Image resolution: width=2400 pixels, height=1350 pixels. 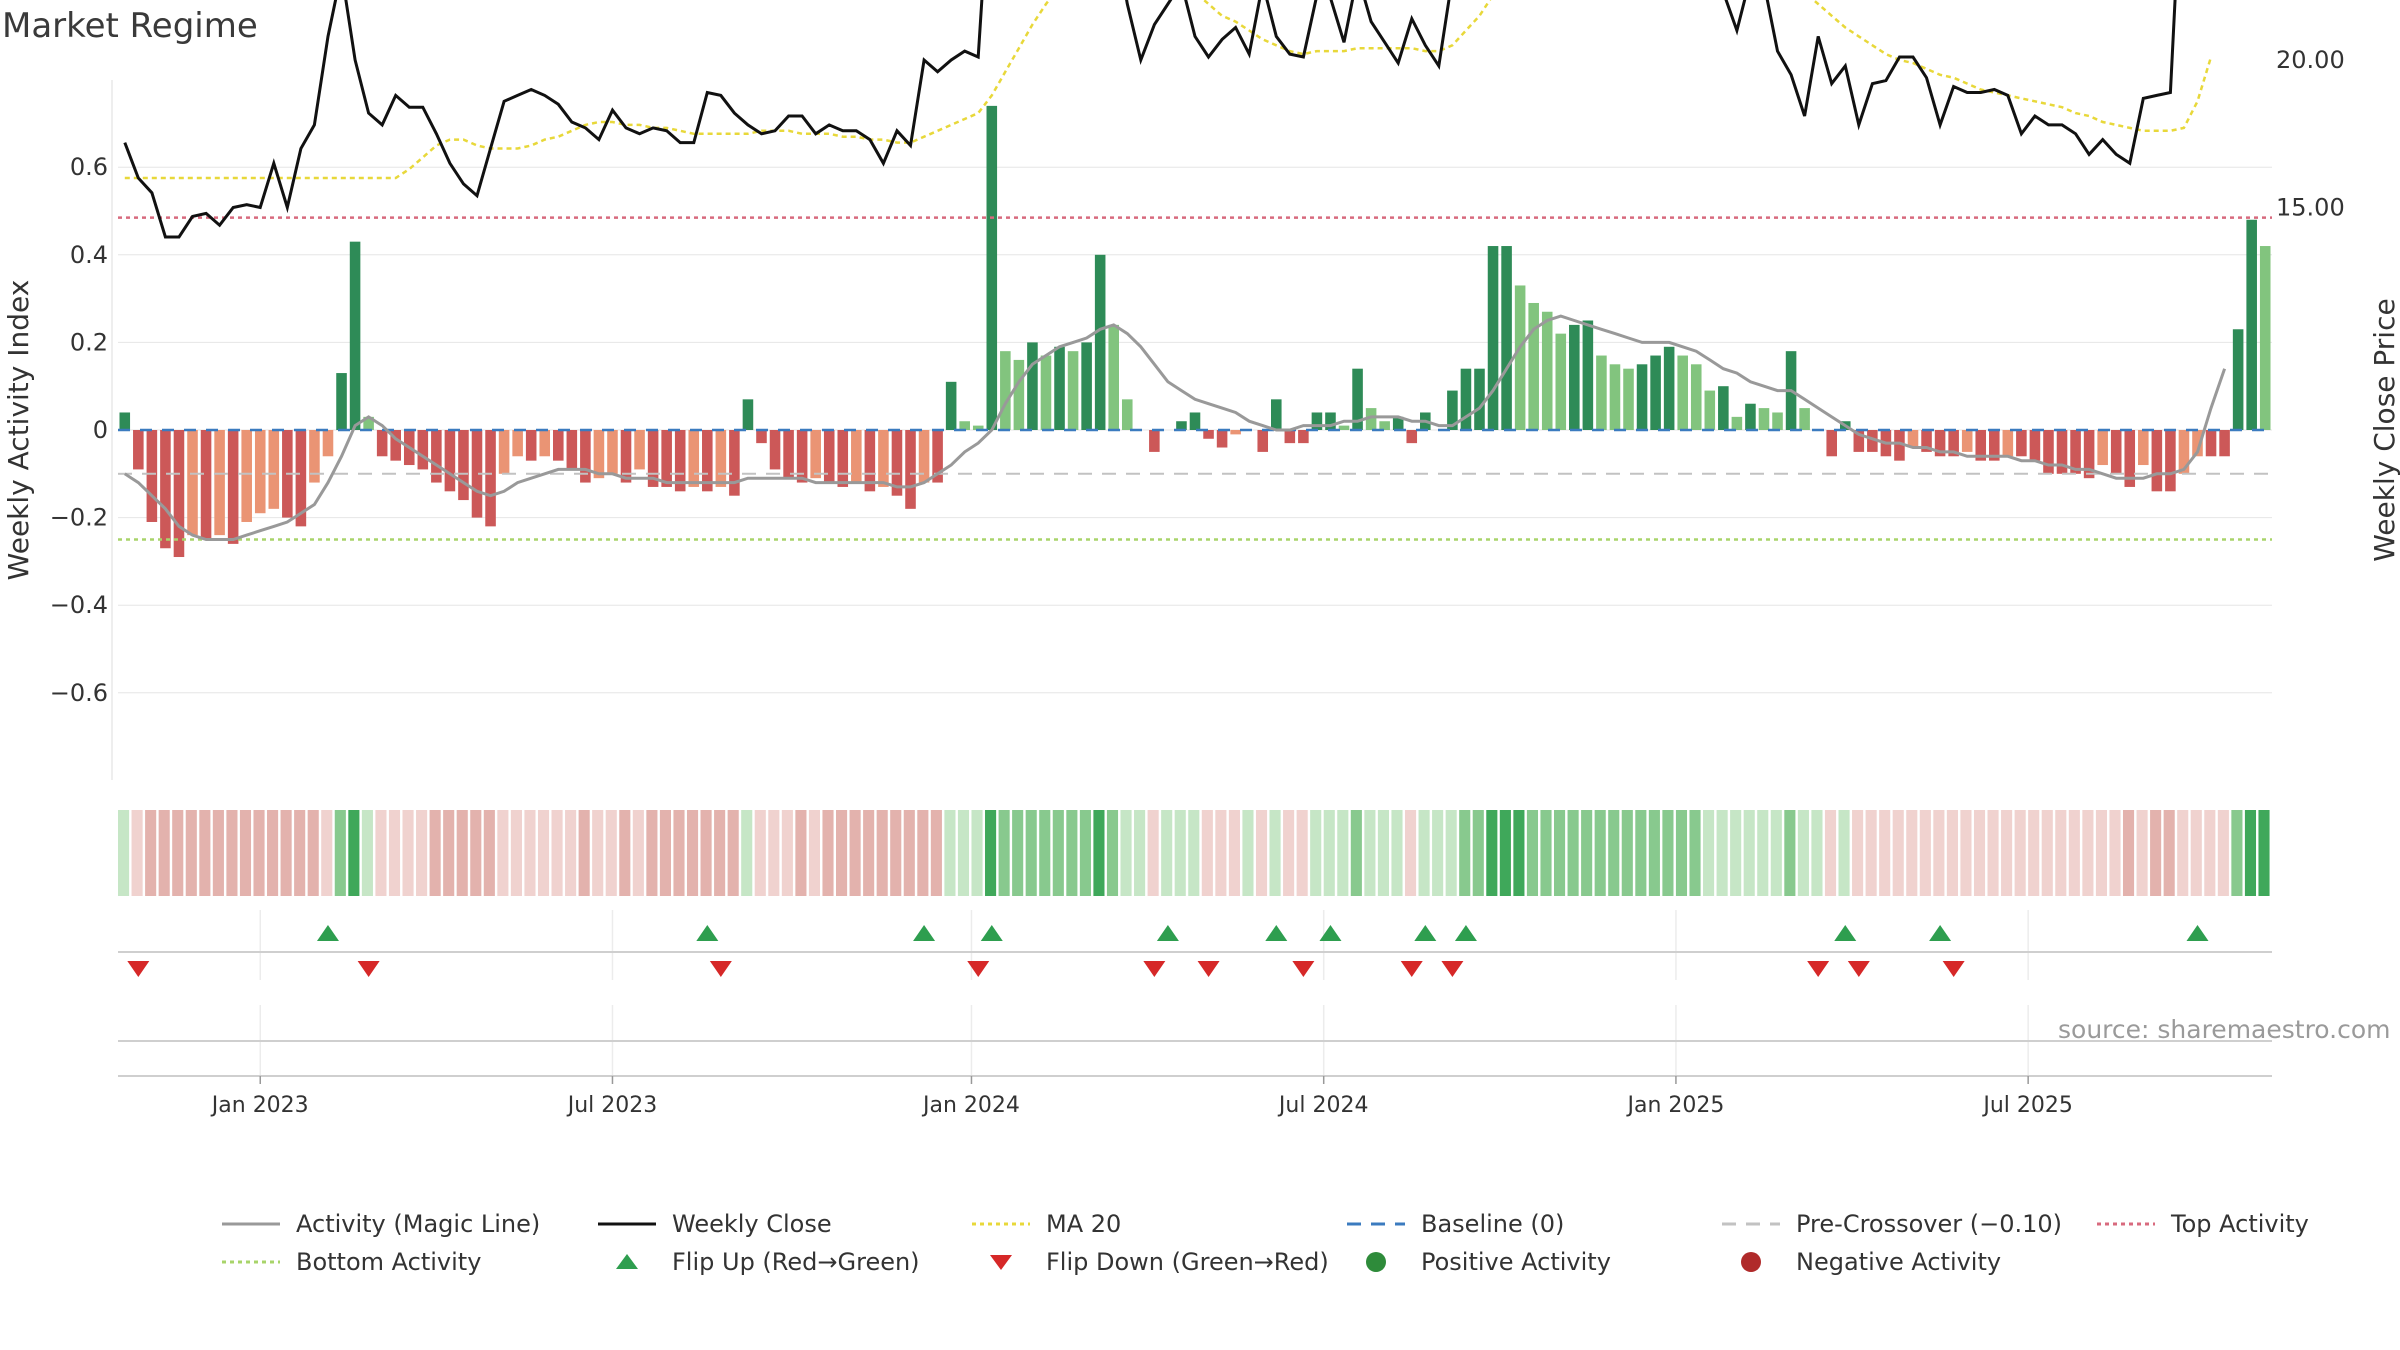 What do you see at coordinates (1168, 90) in the screenshot?
I see `ma20-line` at bounding box center [1168, 90].